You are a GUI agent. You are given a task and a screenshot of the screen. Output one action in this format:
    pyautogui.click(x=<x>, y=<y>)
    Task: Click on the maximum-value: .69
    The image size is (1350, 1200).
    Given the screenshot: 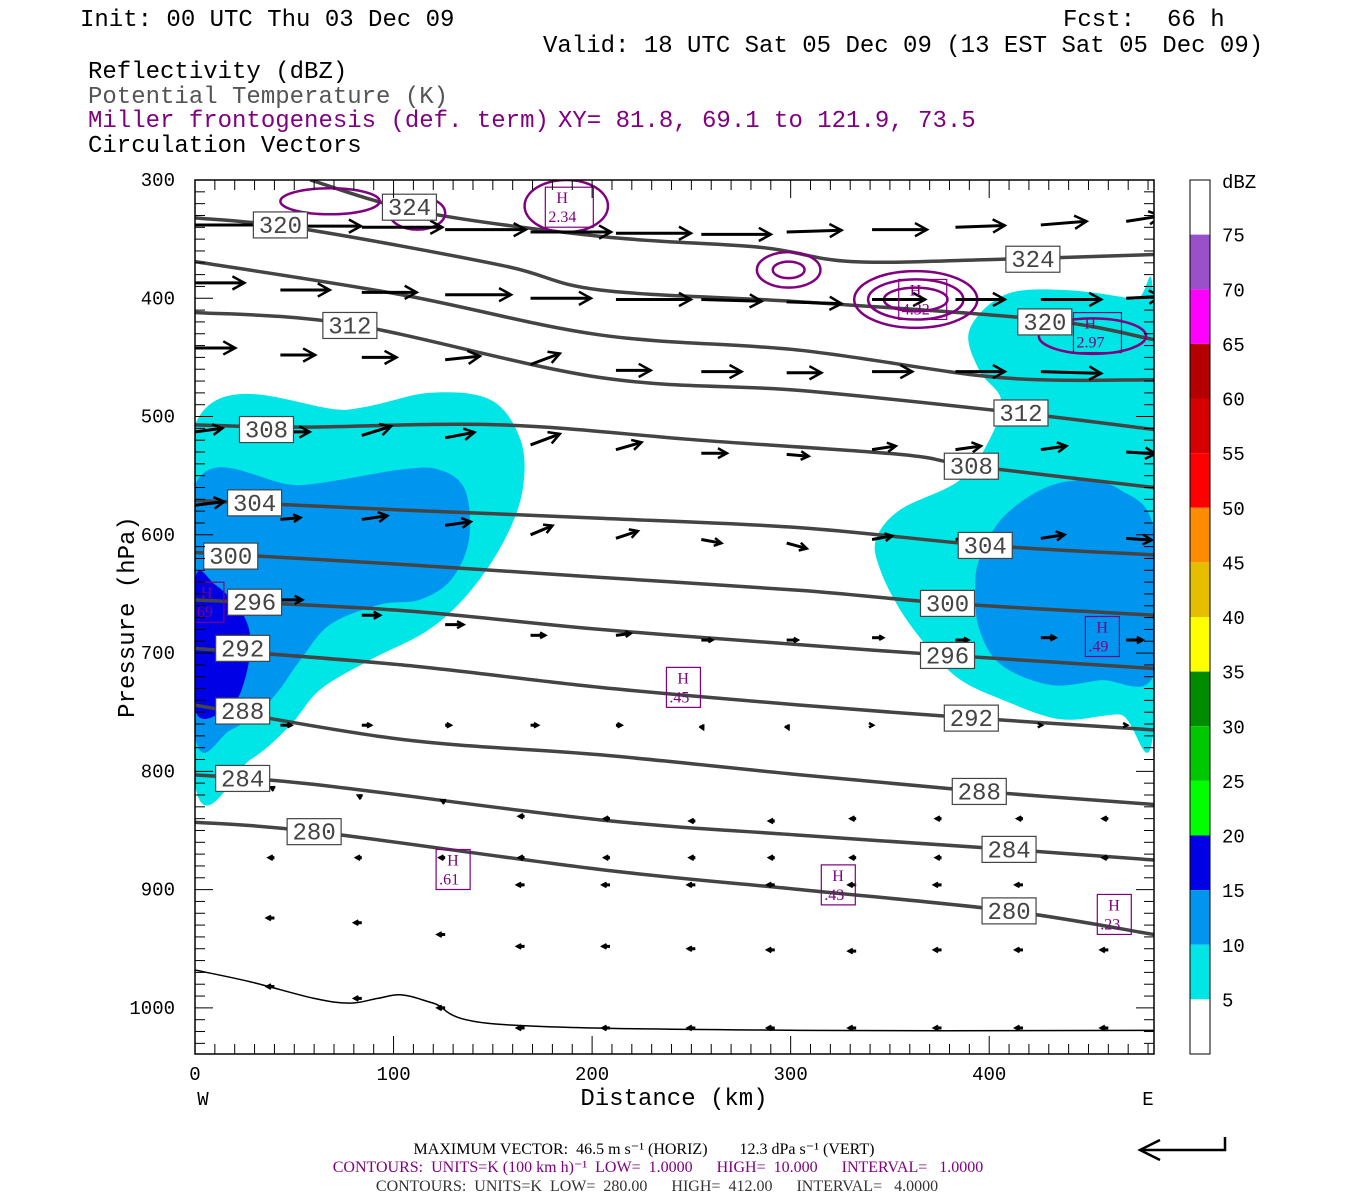 What is the action you would take?
    pyautogui.click(x=203, y=612)
    